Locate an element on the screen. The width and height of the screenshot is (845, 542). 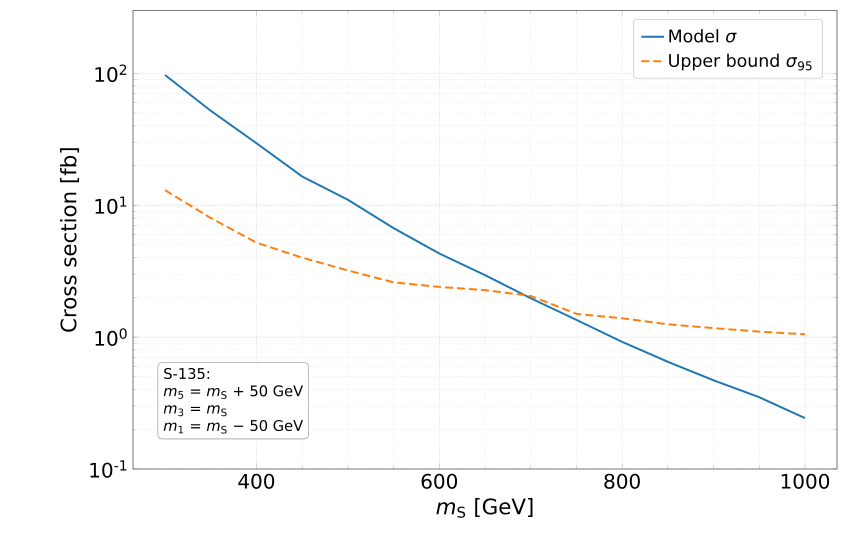
y-tick-label: 10$^{1}$ is located at coordinates (110, 205).